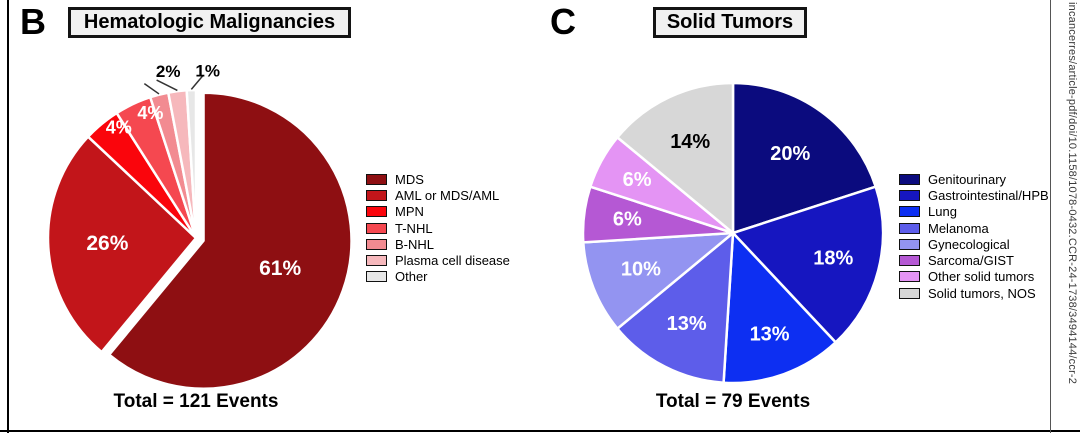 The height and width of the screenshot is (433, 1080). Describe the element at coordinates (438, 244) in the screenshot. I see `legend-item-b-nhl: B-NHL` at that location.